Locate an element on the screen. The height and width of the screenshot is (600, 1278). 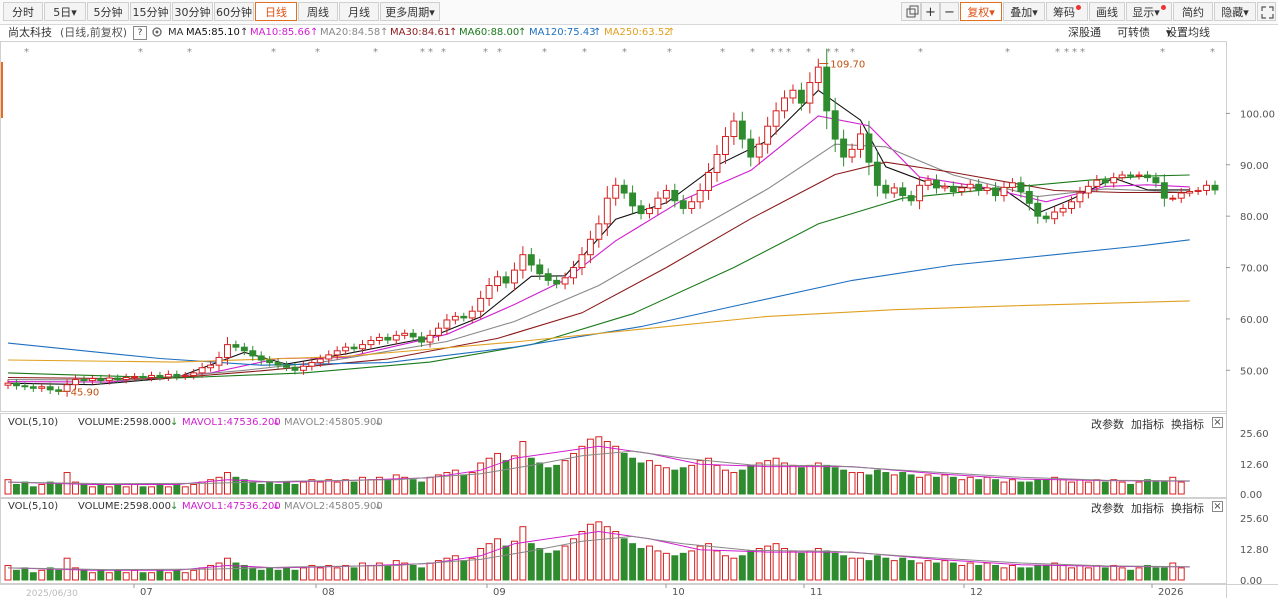
ma250-value: MA250:63.52 is located at coordinates (637, 32).